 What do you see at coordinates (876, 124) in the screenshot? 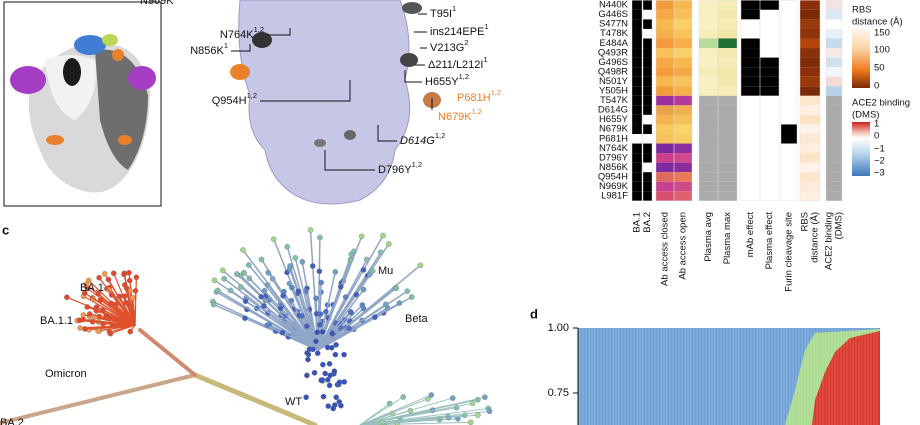
I see `legend-tick: 1` at bounding box center [876, 124].